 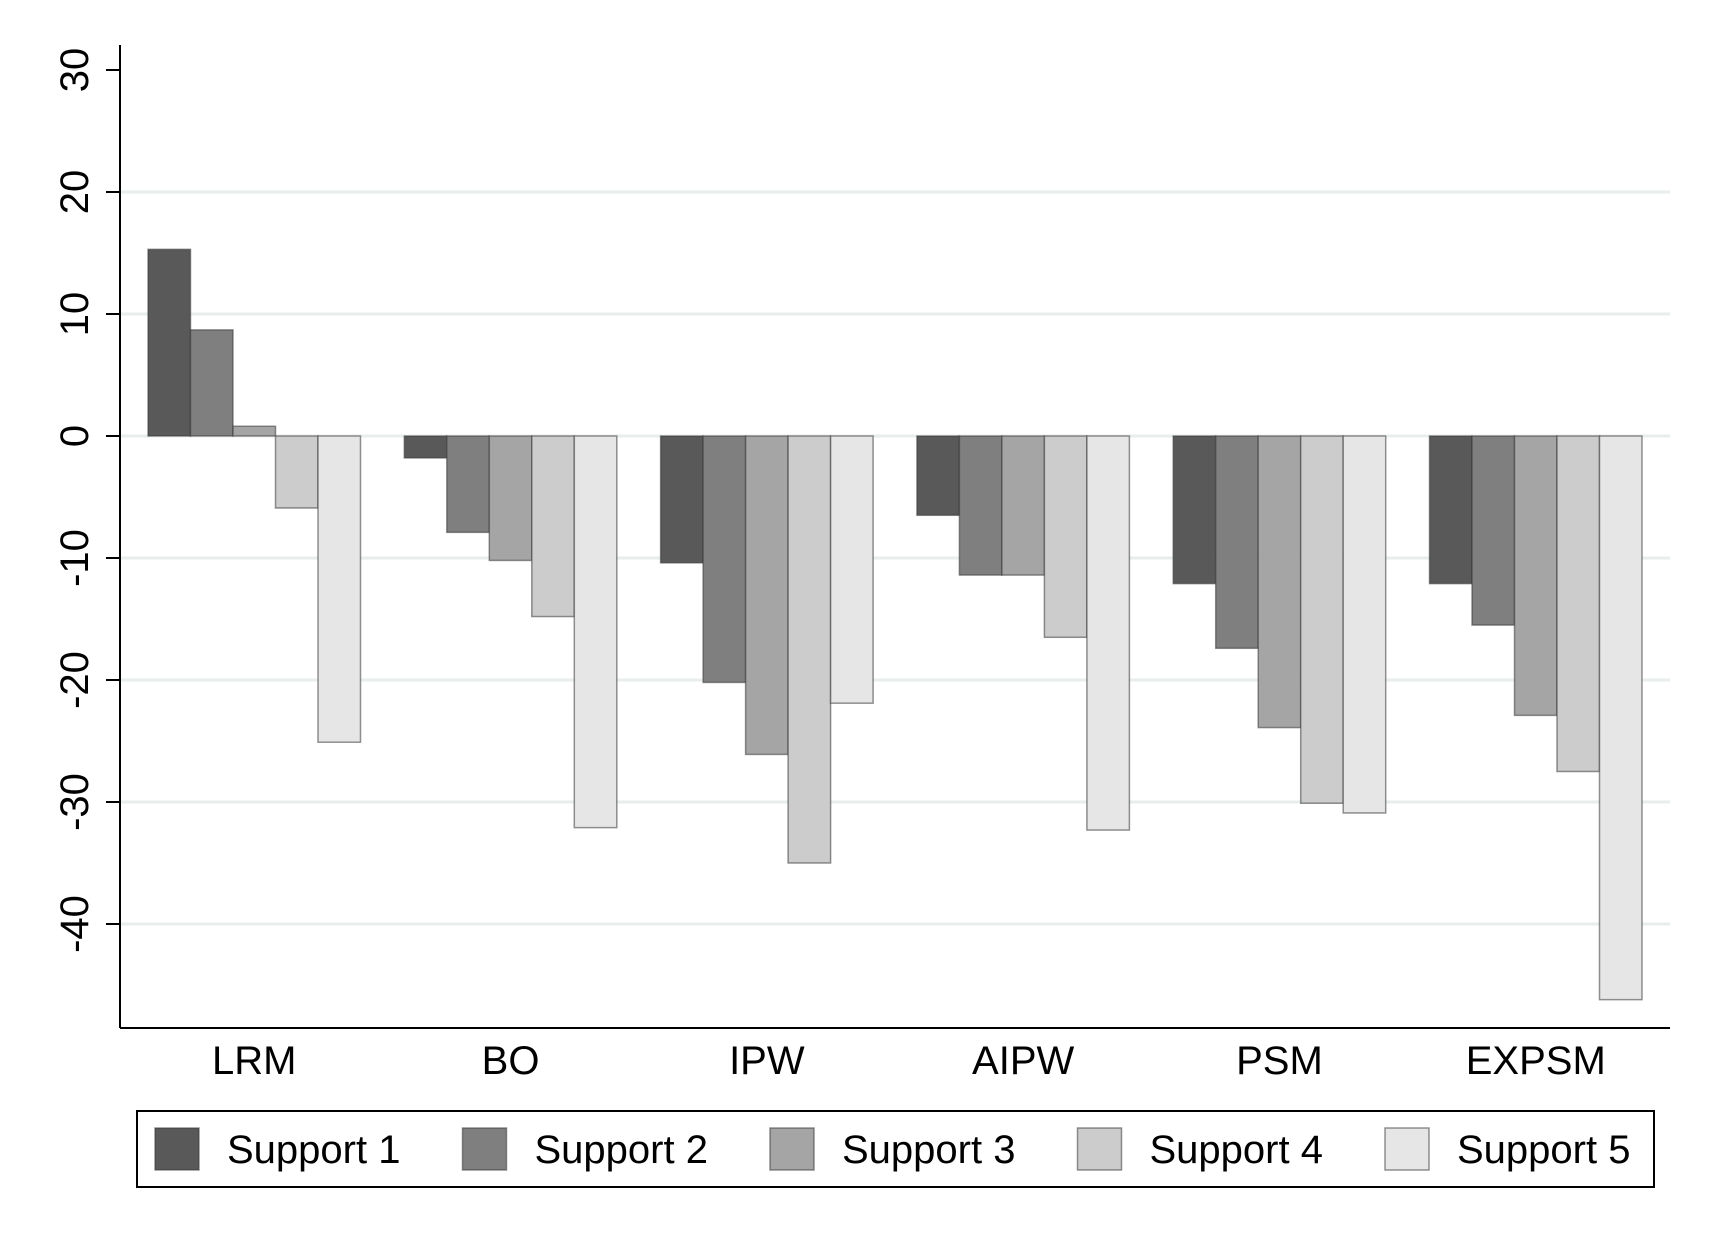 I want to click on legend-label-1: Support 1, so click(x=313, y=1150).